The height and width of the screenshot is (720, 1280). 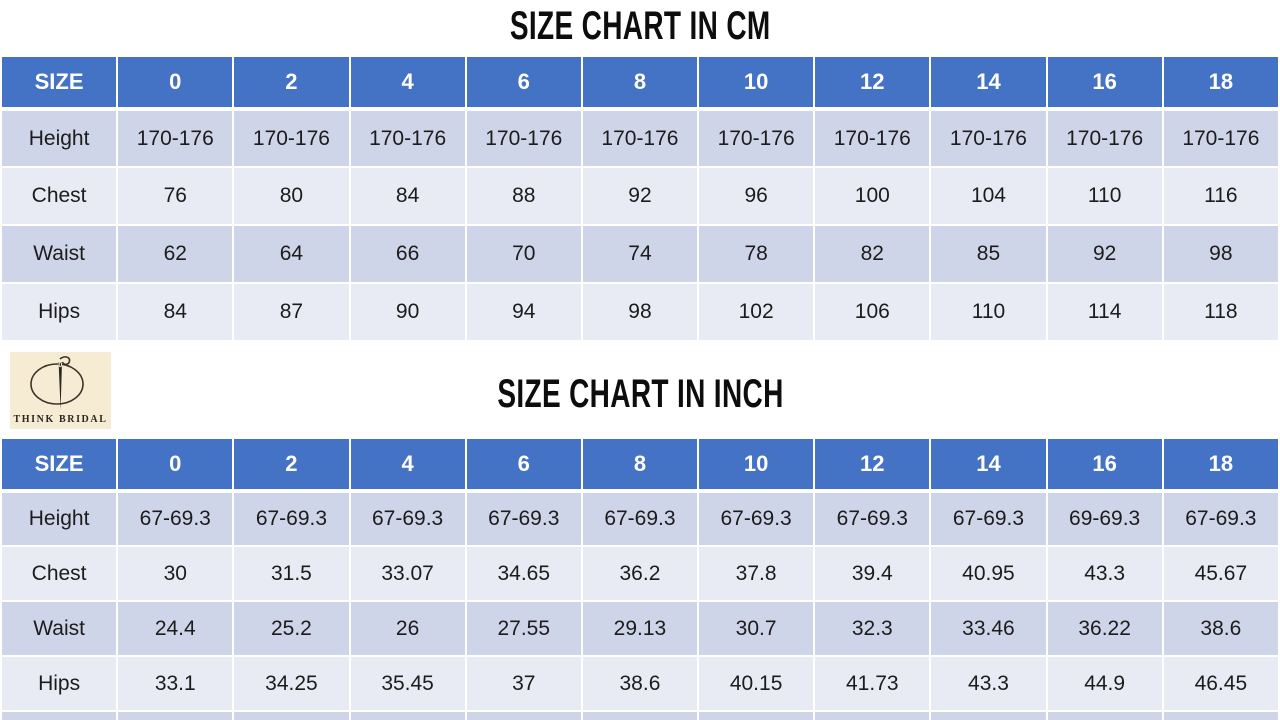 What do you see at coordinates (756, 573) in the screenshot?
I see `size-value-cell: 37.8` at bounding box center [756, 573].